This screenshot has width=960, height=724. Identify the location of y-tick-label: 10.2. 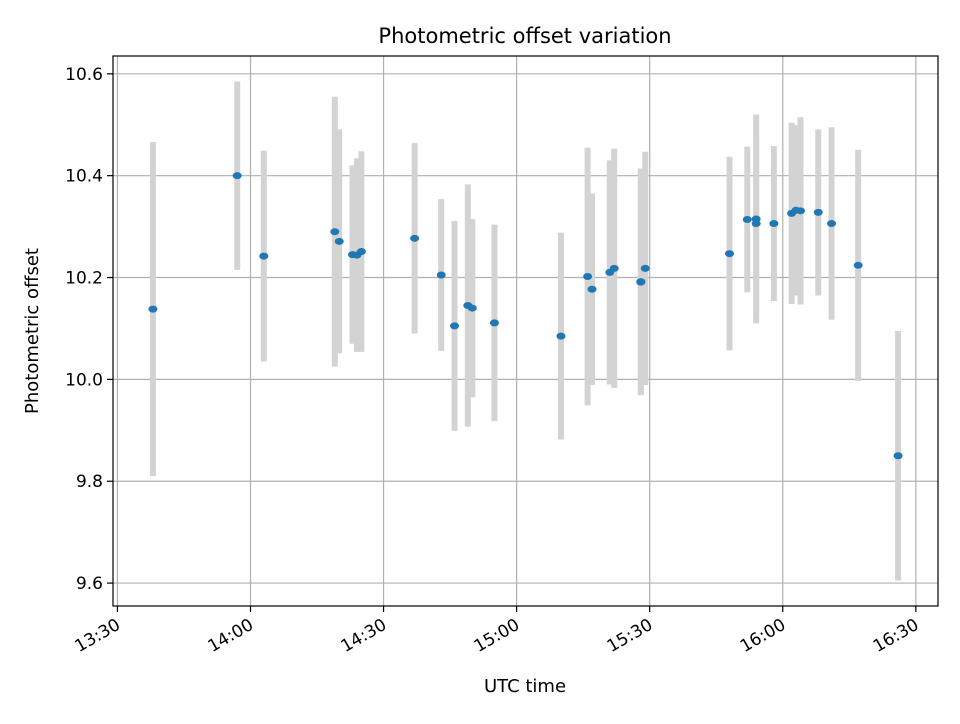
(84, 279).